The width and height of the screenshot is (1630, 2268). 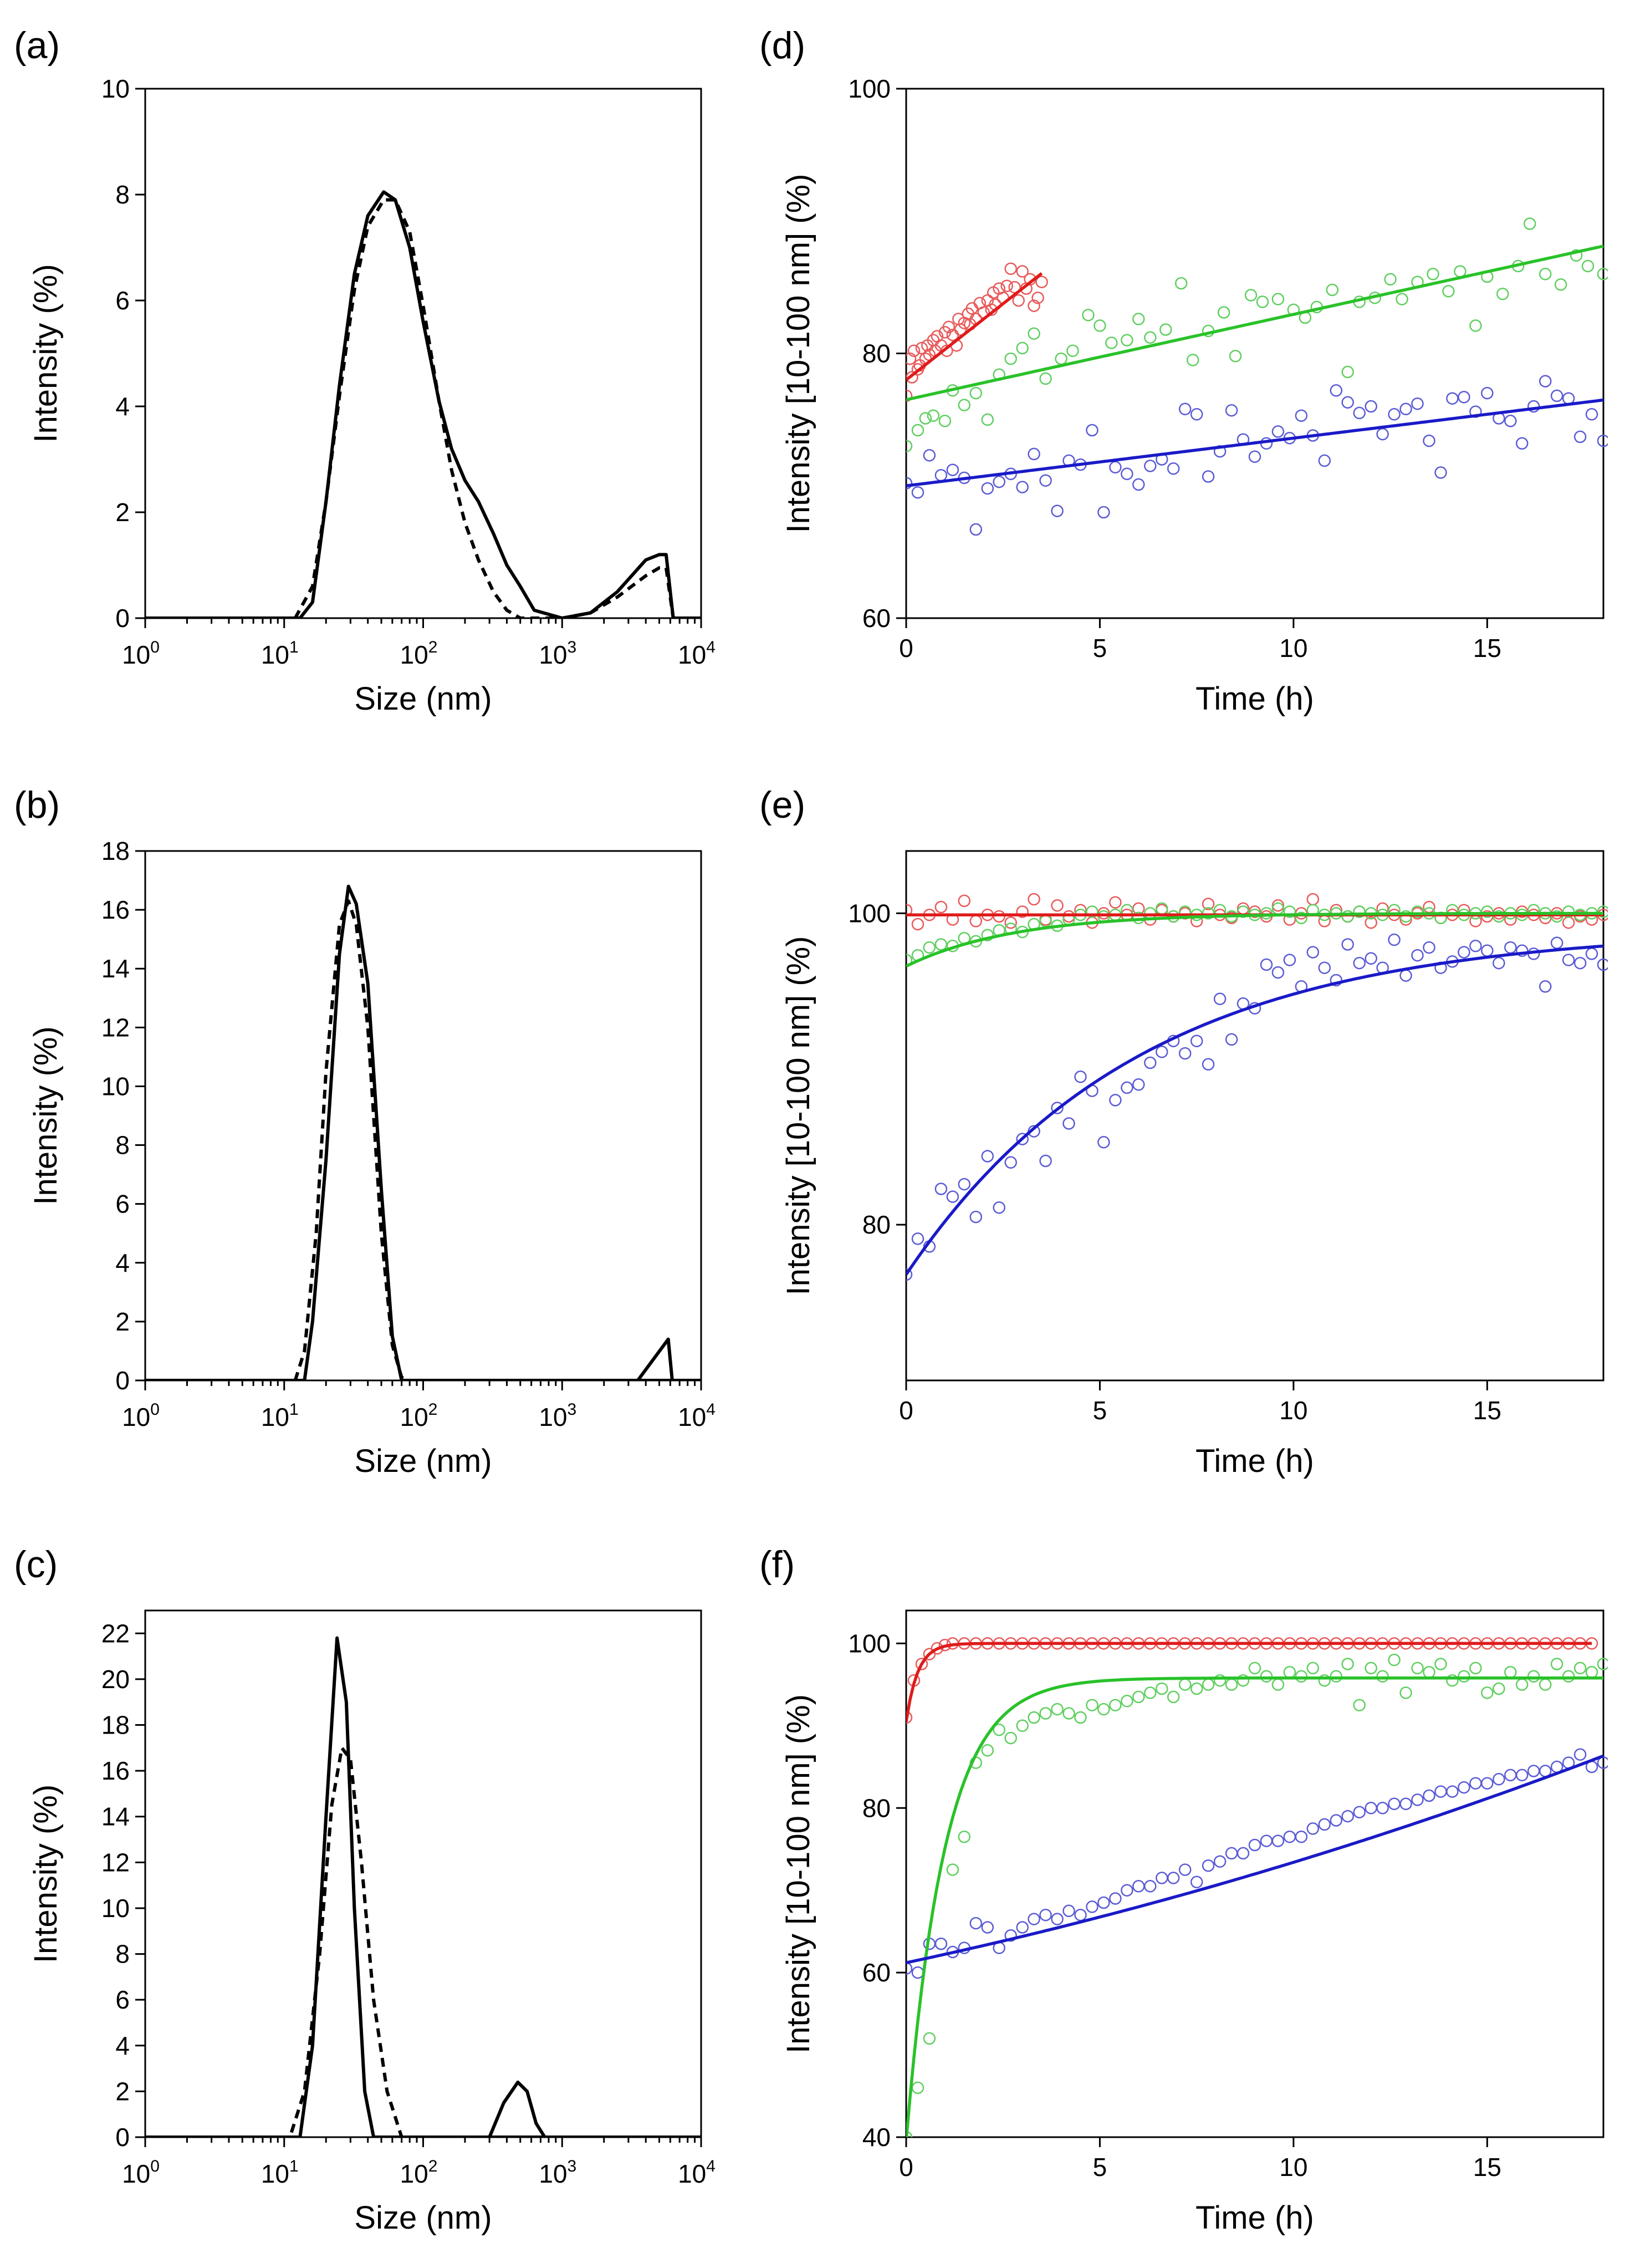 I want to click on y-tick-label: 10, so click(x=115, y=1909).